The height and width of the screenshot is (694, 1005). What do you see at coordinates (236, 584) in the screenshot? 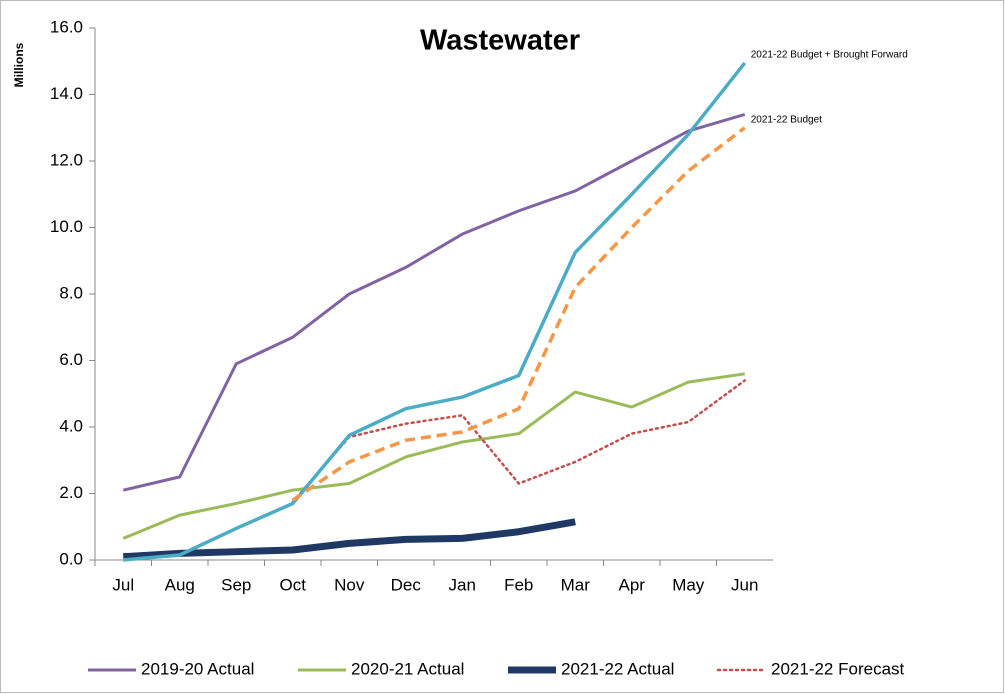
I see `x-tick-label: Sep` at bounding box center [236, 584].